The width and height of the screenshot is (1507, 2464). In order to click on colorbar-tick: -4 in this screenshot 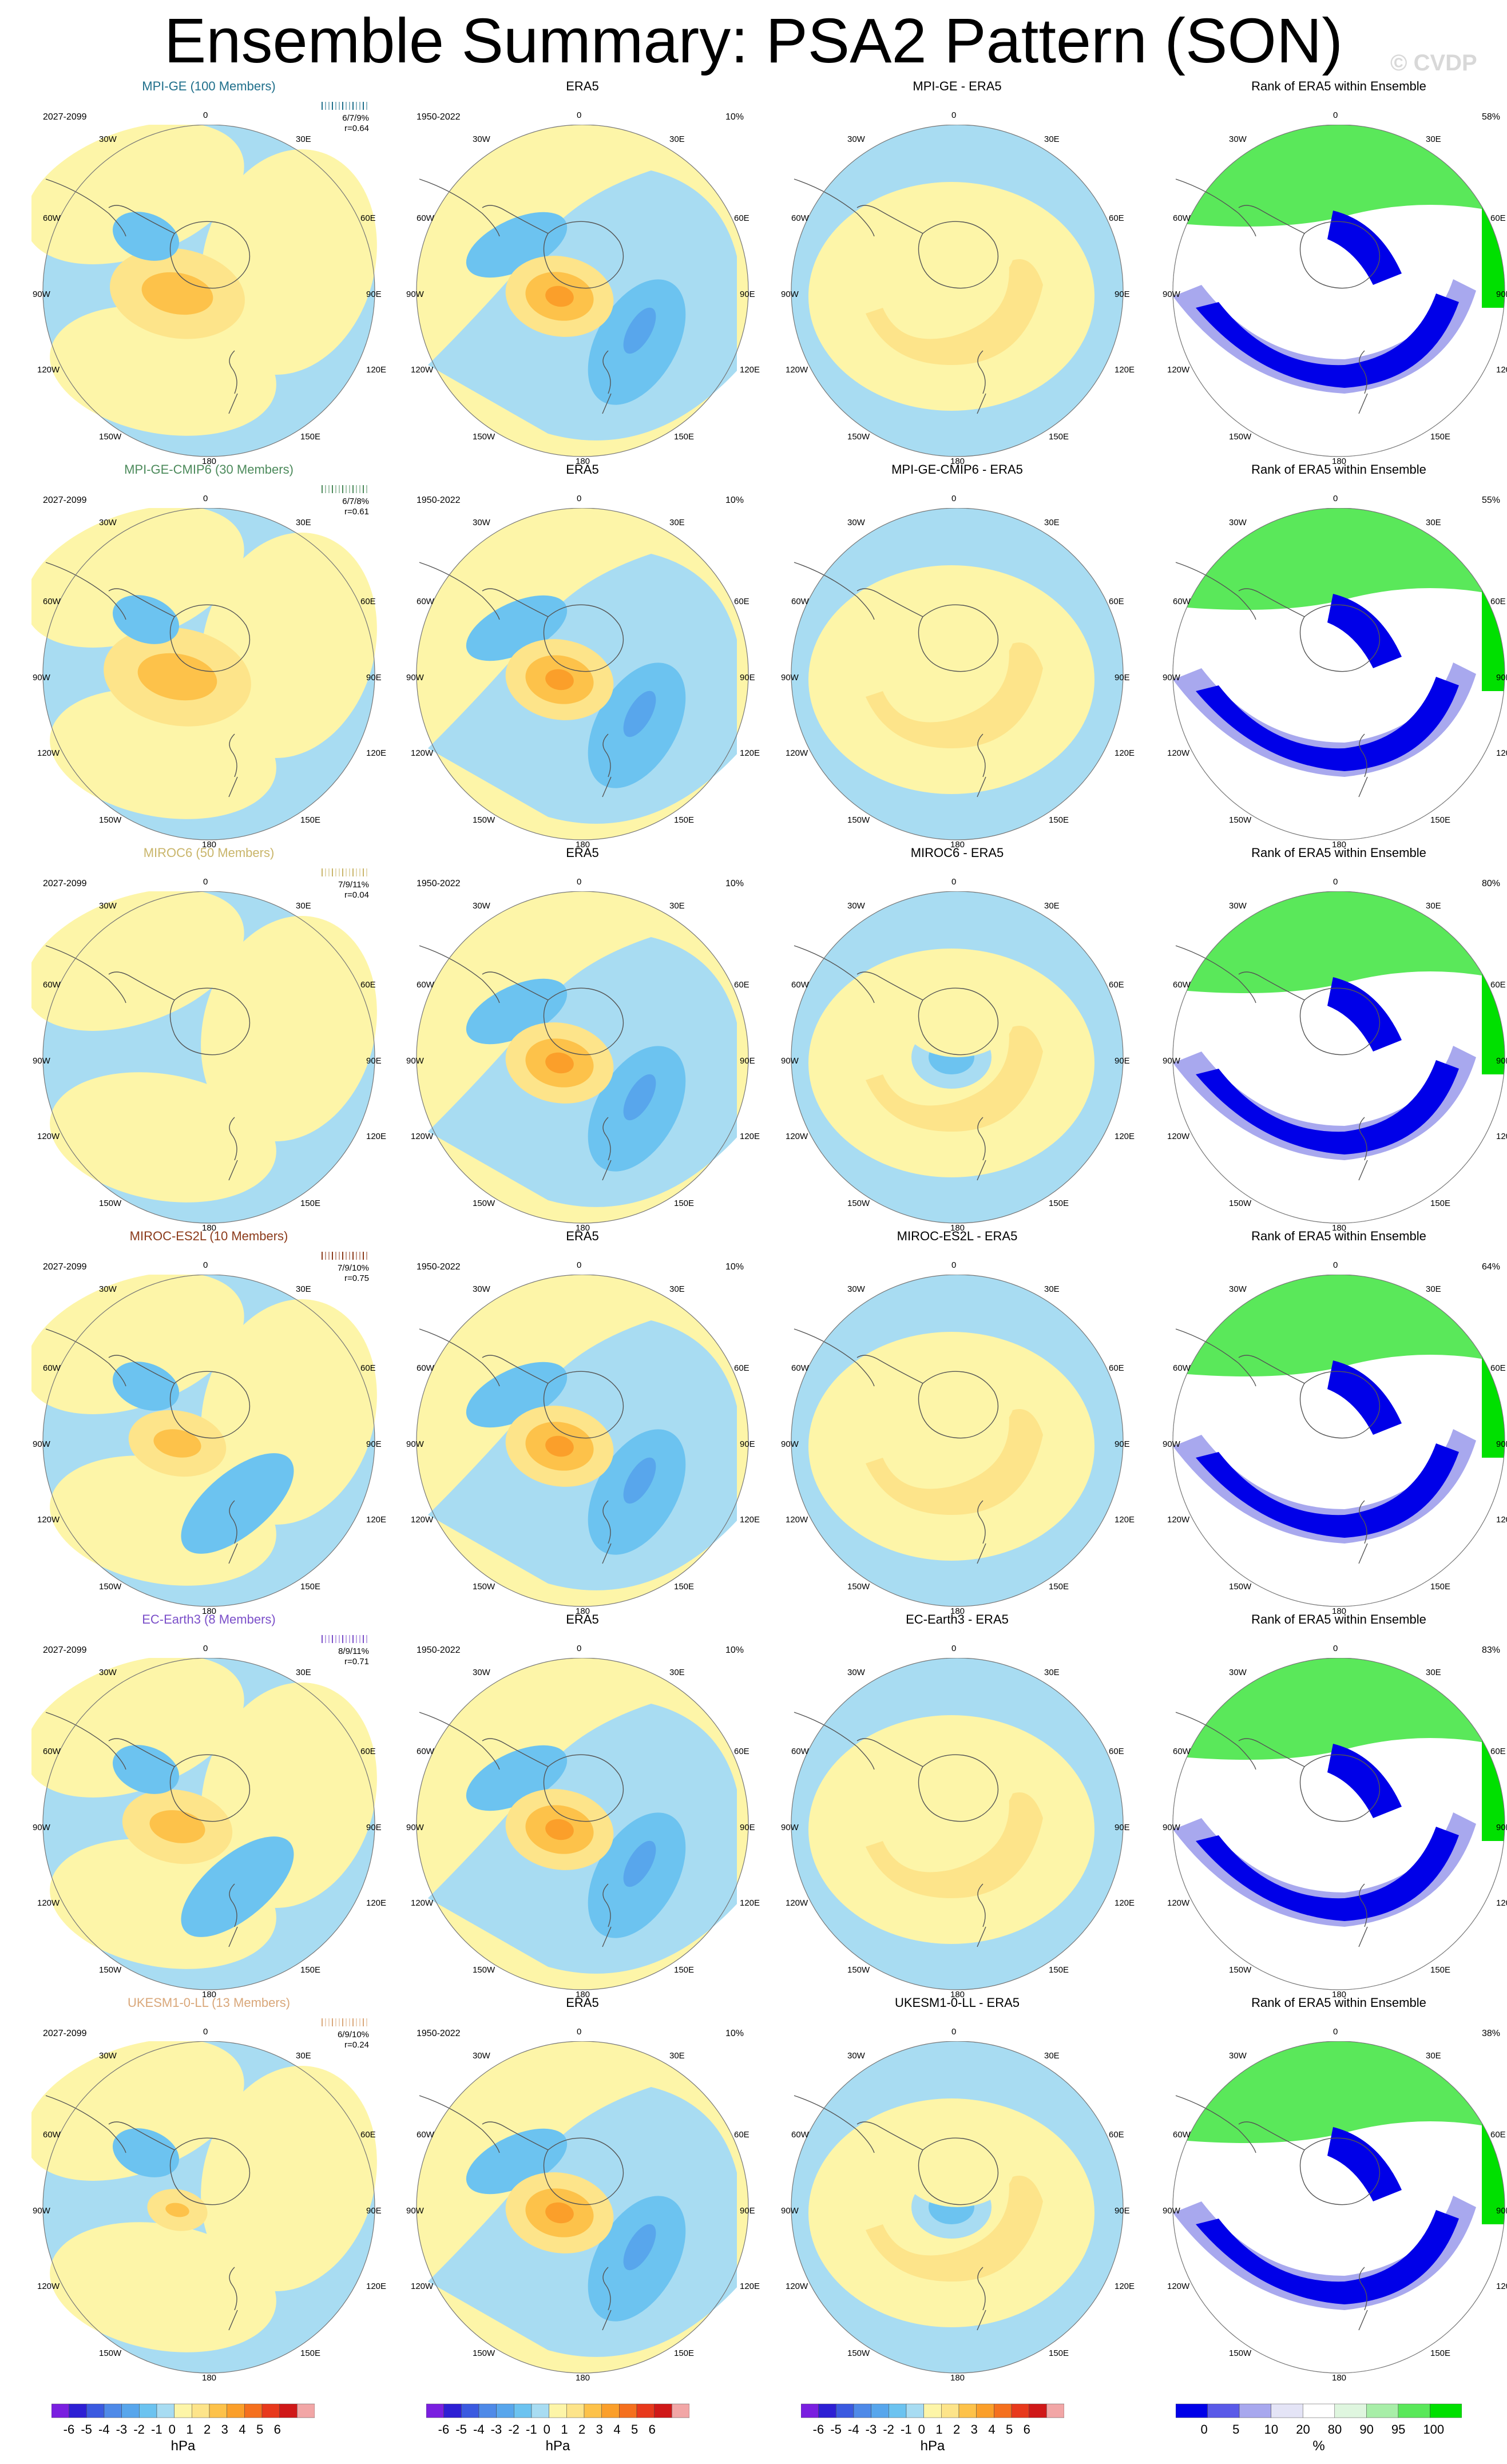, I will do `click(479, 2429)`.